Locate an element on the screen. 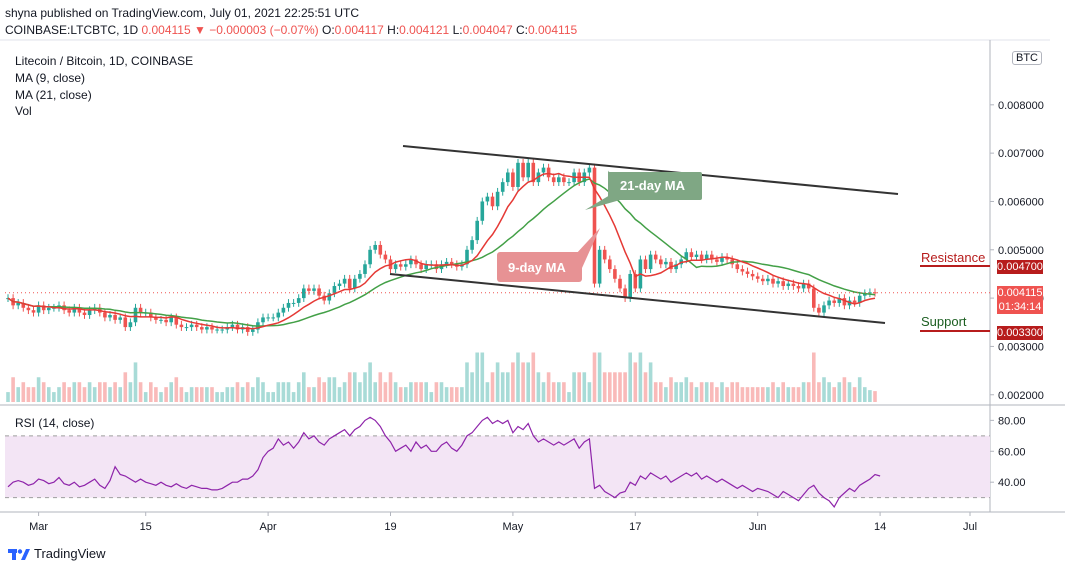 This screenshot has width=1065, height=573. currency-badge: BTC is located at coordinates (1027, 58).